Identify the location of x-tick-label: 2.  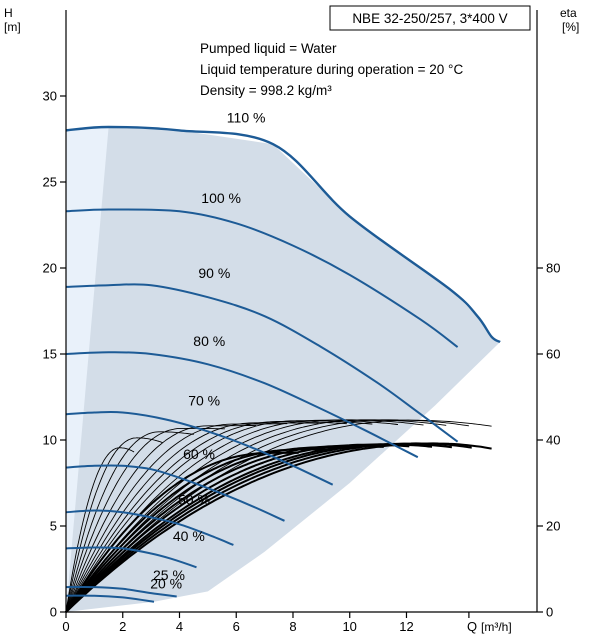
(122, 626).